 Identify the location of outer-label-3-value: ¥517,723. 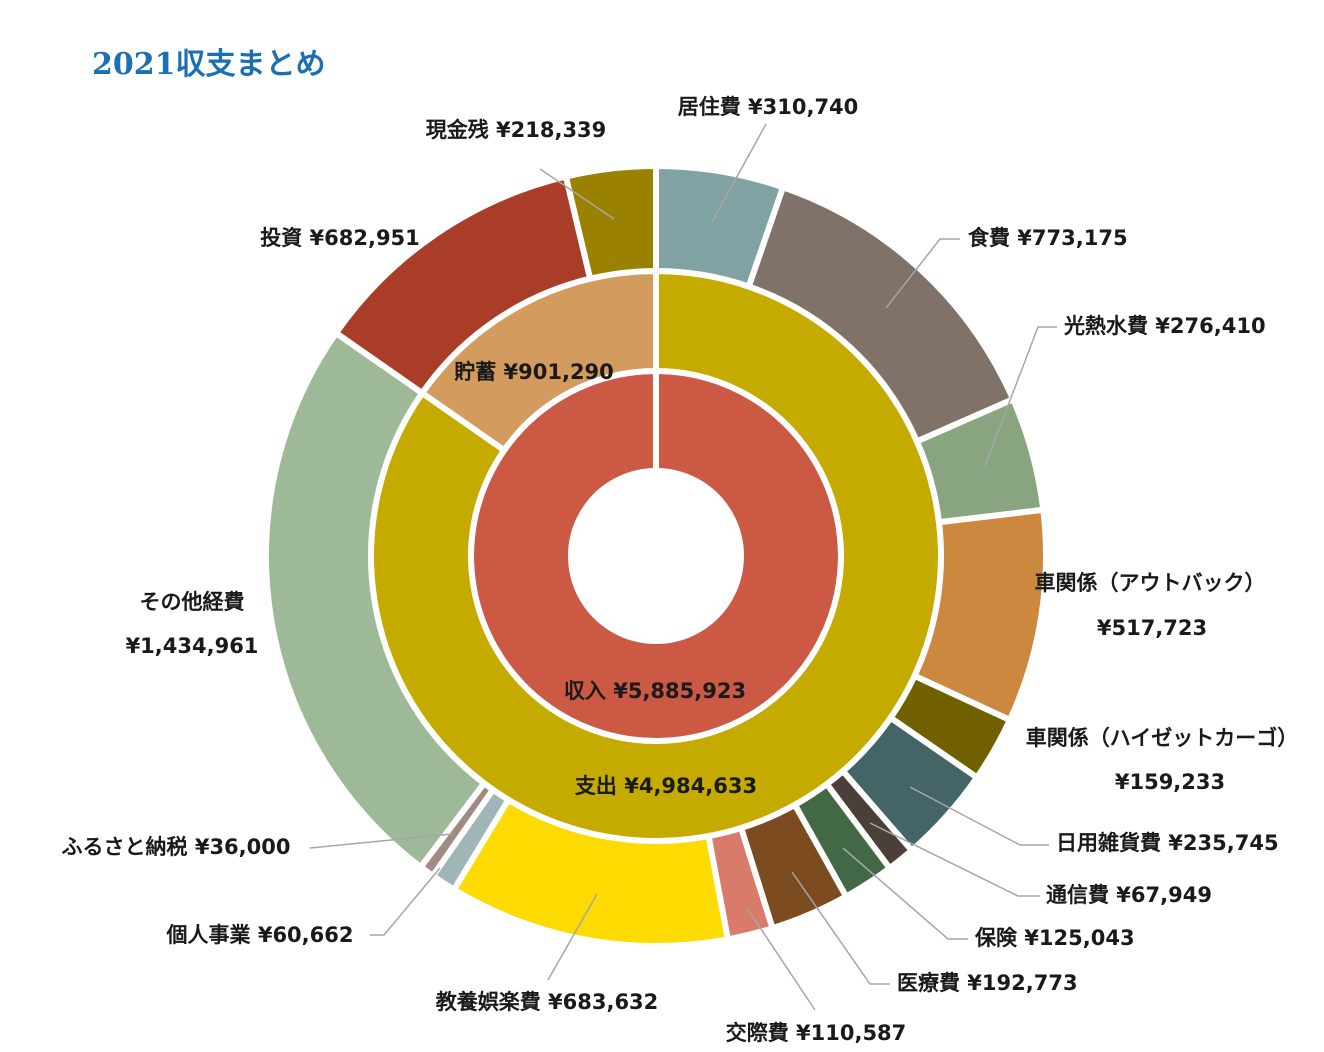
(1152, 628).